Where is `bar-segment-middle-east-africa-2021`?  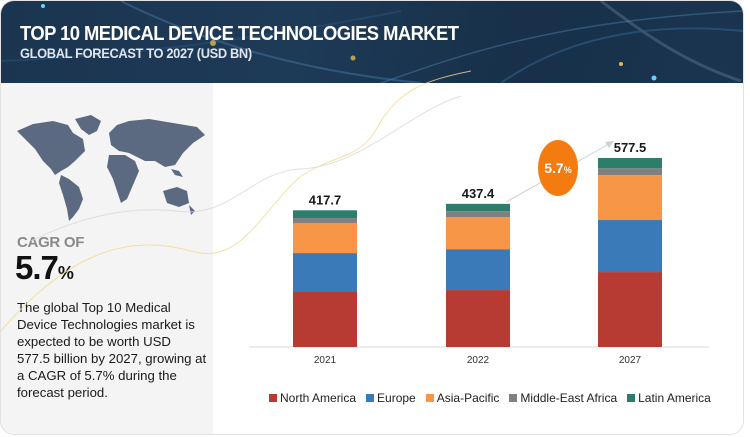 bar-segment-middle-east-africa-2021 is located at coordinates (325, 220).